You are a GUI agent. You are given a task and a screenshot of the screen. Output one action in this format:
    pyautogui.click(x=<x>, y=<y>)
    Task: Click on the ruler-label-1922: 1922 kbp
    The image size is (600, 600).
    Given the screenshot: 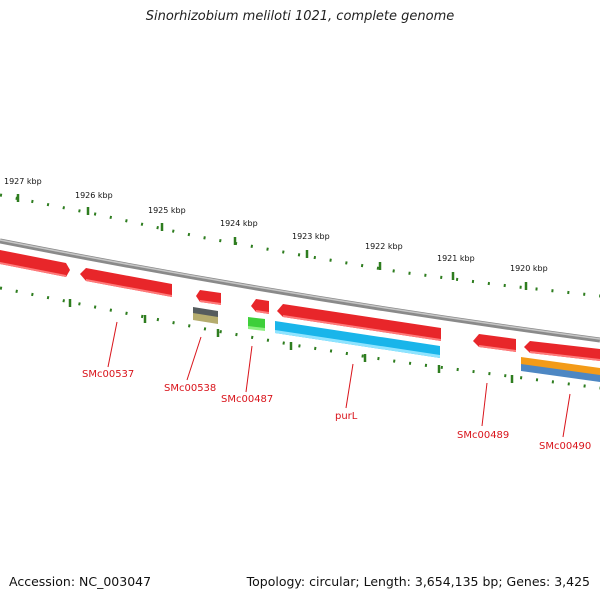 What is the action you would take?
    pyautogui.click(x=384, y=246)
    